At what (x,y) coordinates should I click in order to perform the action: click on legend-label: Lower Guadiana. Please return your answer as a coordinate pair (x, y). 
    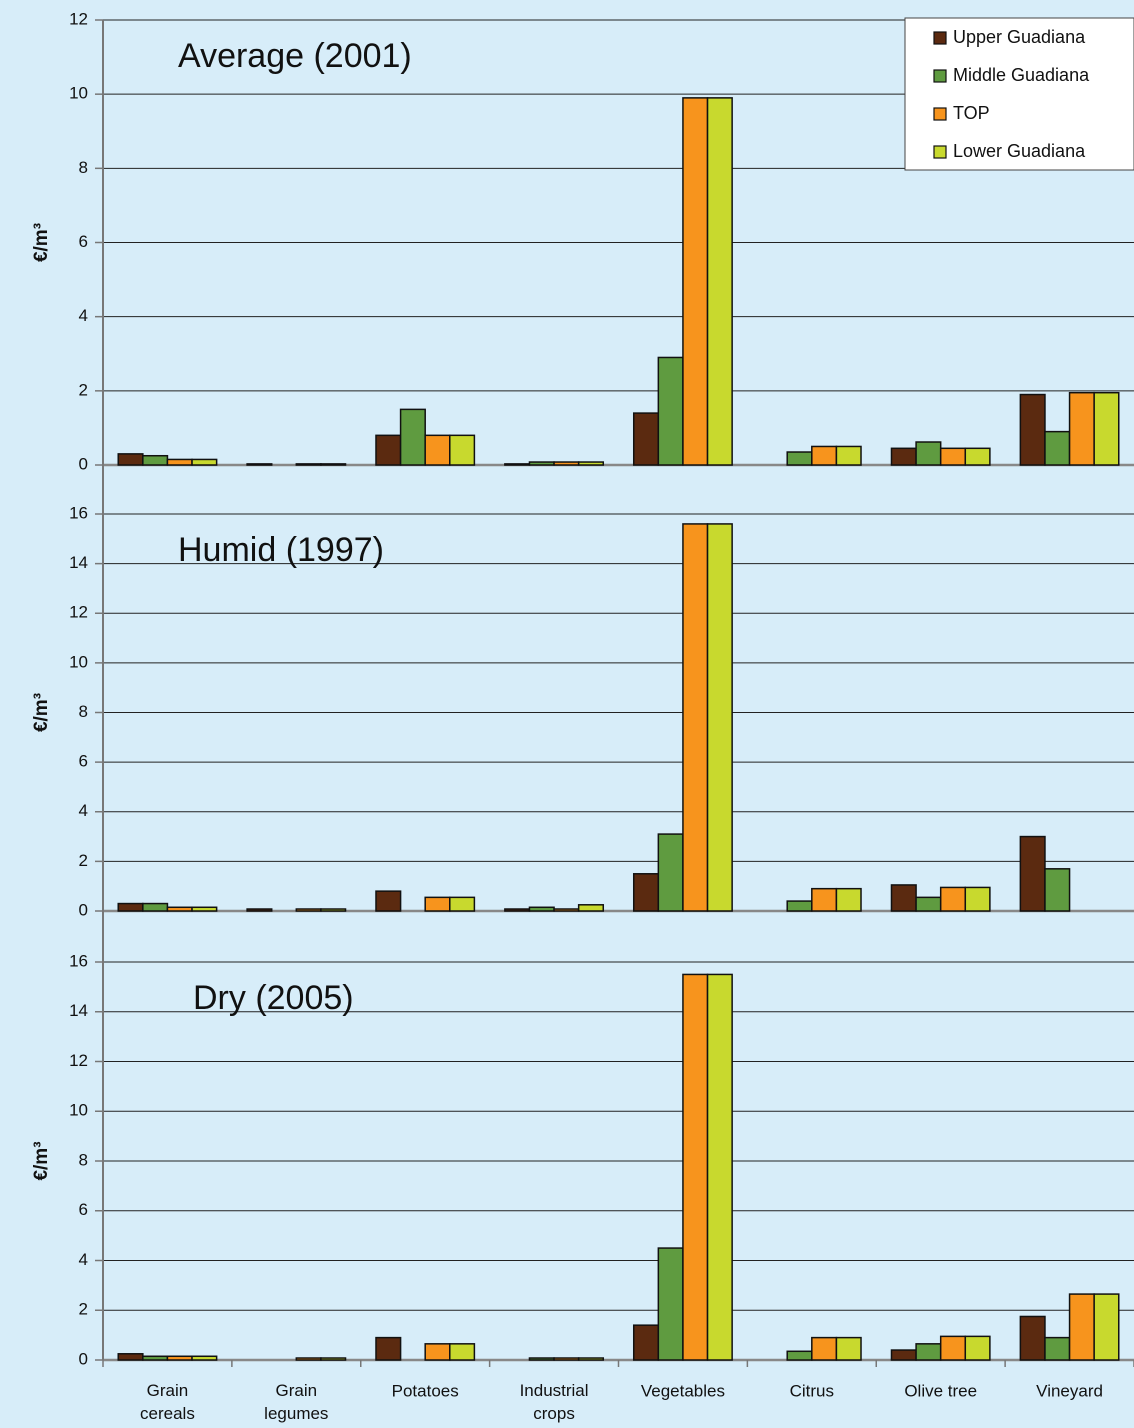
    Looking at the image, I should click on (1019, 151).